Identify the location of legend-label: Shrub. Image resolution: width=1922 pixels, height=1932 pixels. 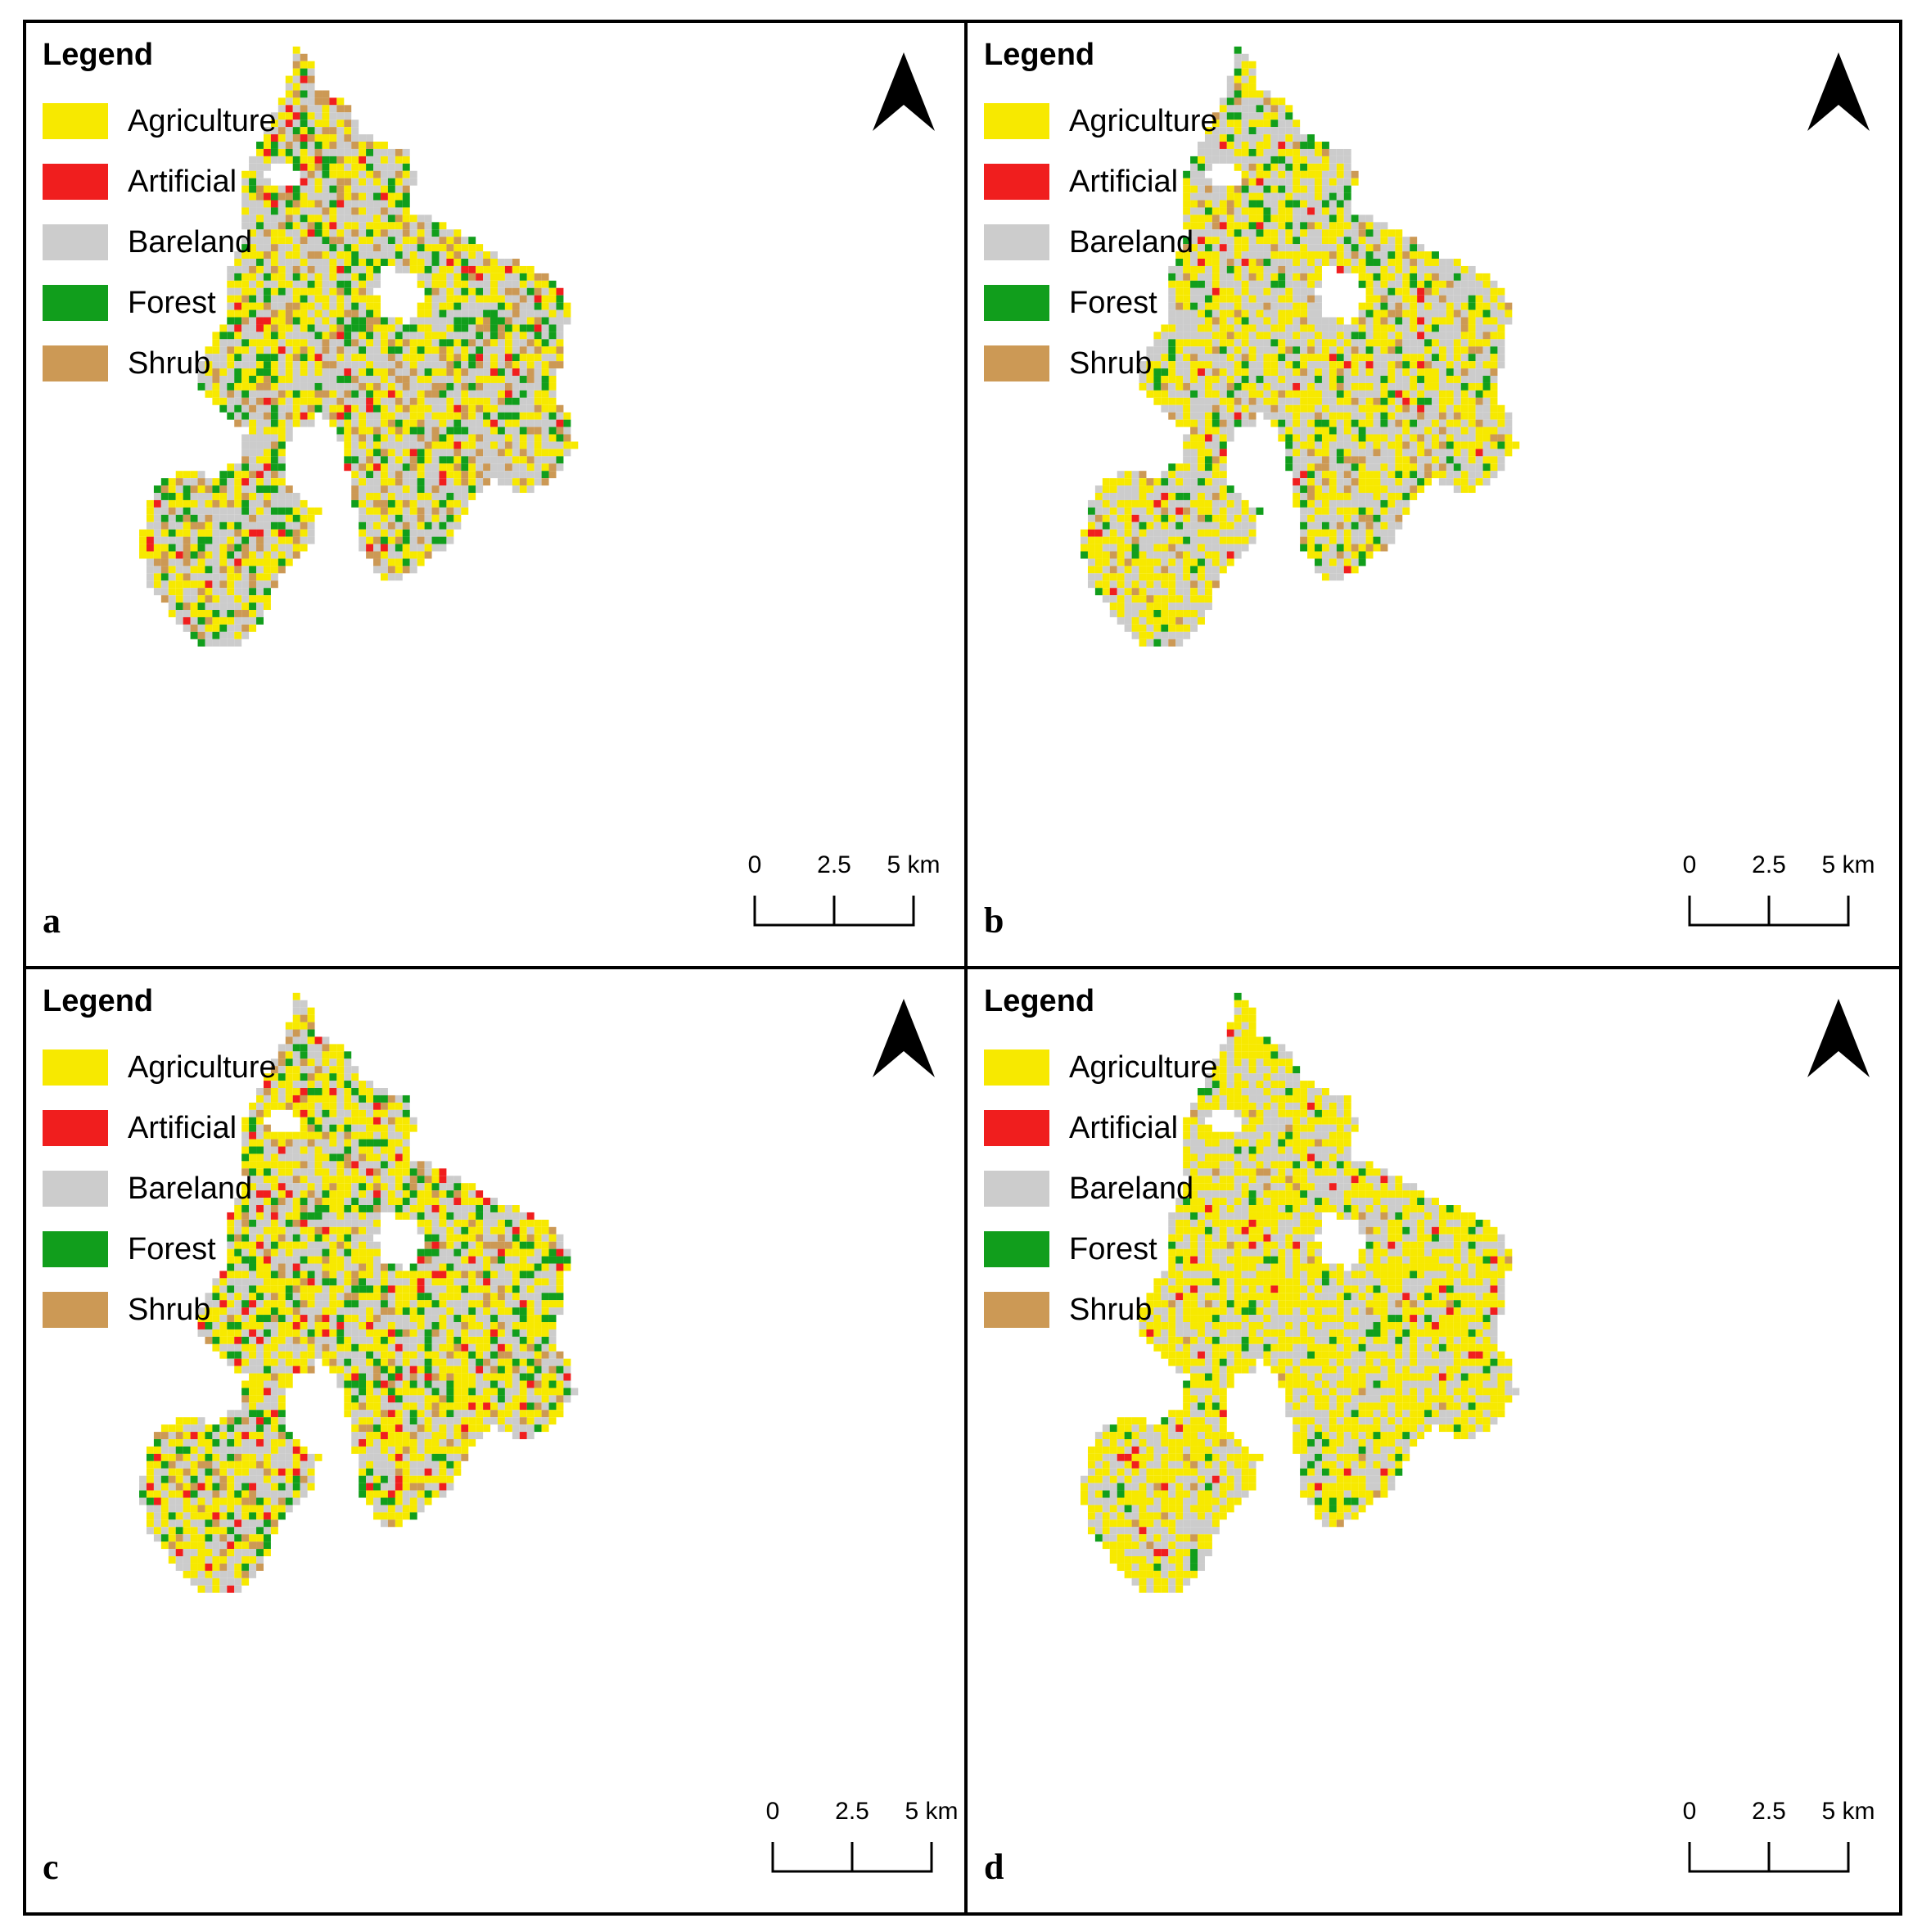
(170, 363).